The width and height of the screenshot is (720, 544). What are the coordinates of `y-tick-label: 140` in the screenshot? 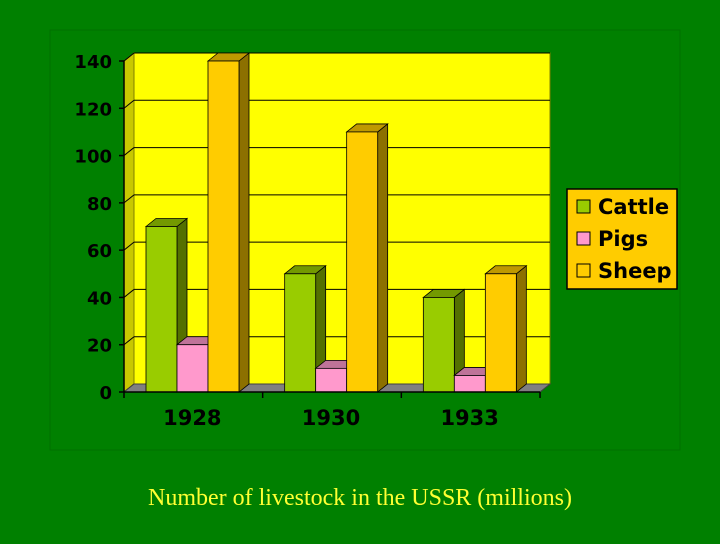 It's located at (93, 62).